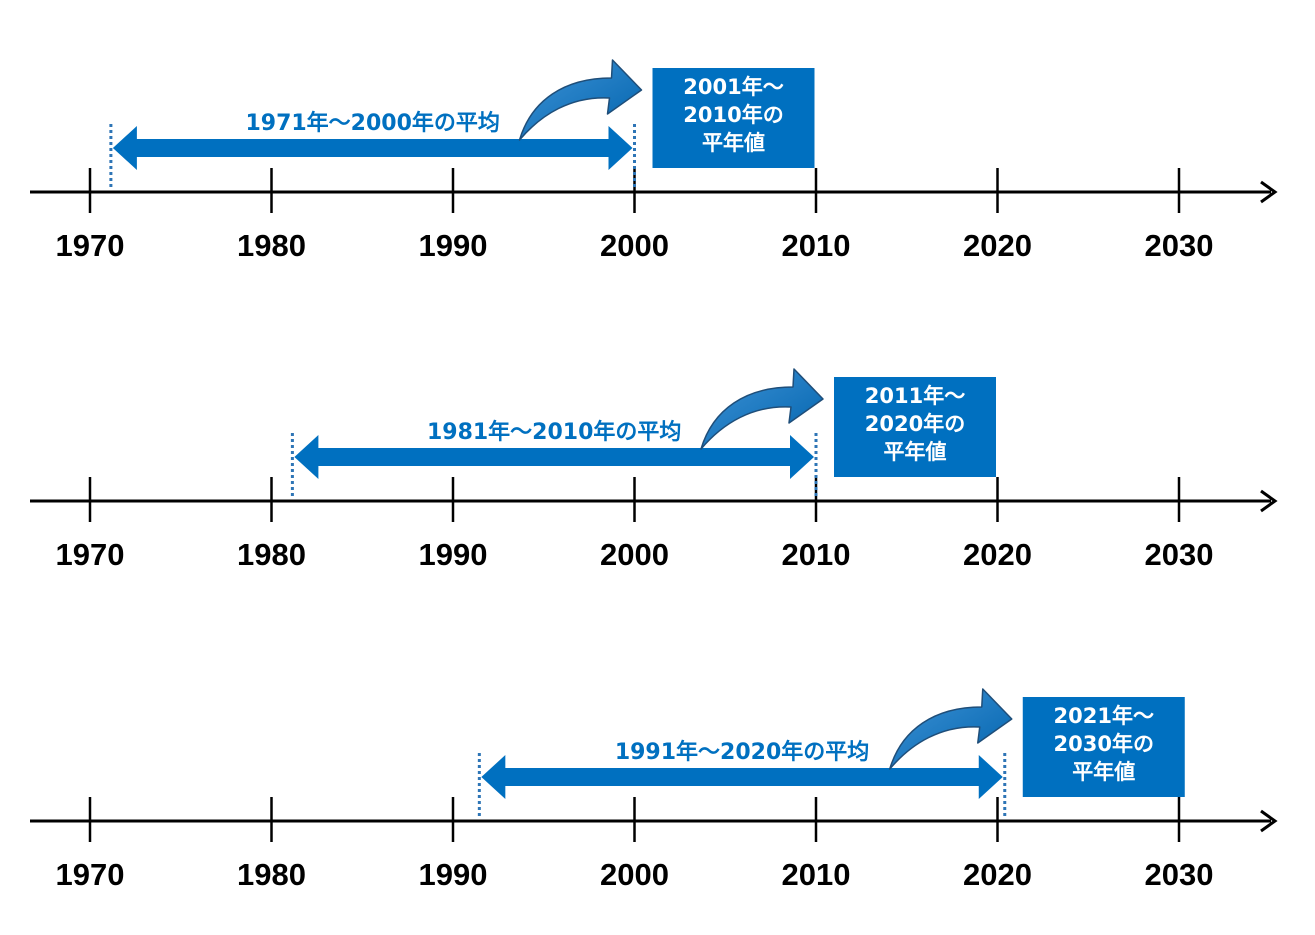 Image resolution: width=1315 pixels, height=935 pixels. I want to click on normal-value-box-line: 2010年の, so click(733, 115).